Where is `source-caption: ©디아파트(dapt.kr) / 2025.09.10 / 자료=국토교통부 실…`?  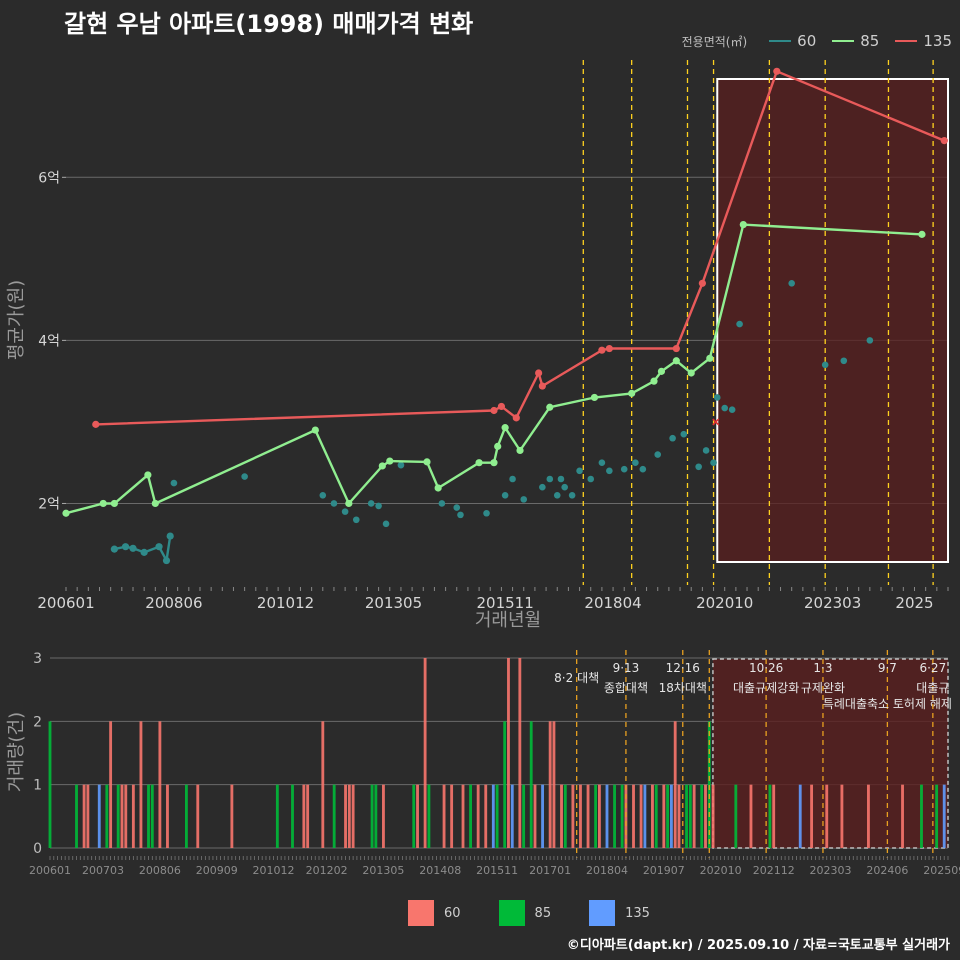 source-caption: ©디아파트(dapt.kr) / 2025.09.10 / 자료=국토교통부 실… is located at coordinates (758, 945).